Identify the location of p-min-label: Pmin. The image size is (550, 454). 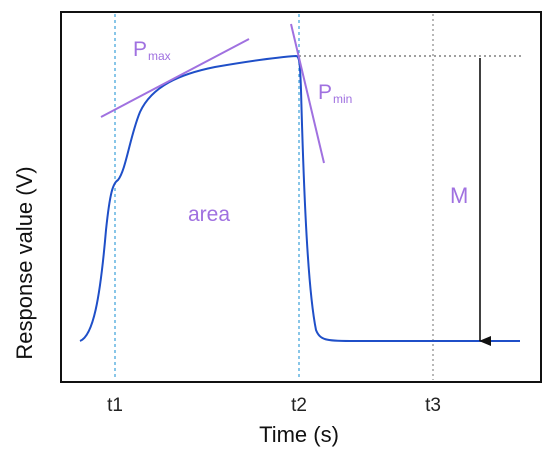
(335, 93).